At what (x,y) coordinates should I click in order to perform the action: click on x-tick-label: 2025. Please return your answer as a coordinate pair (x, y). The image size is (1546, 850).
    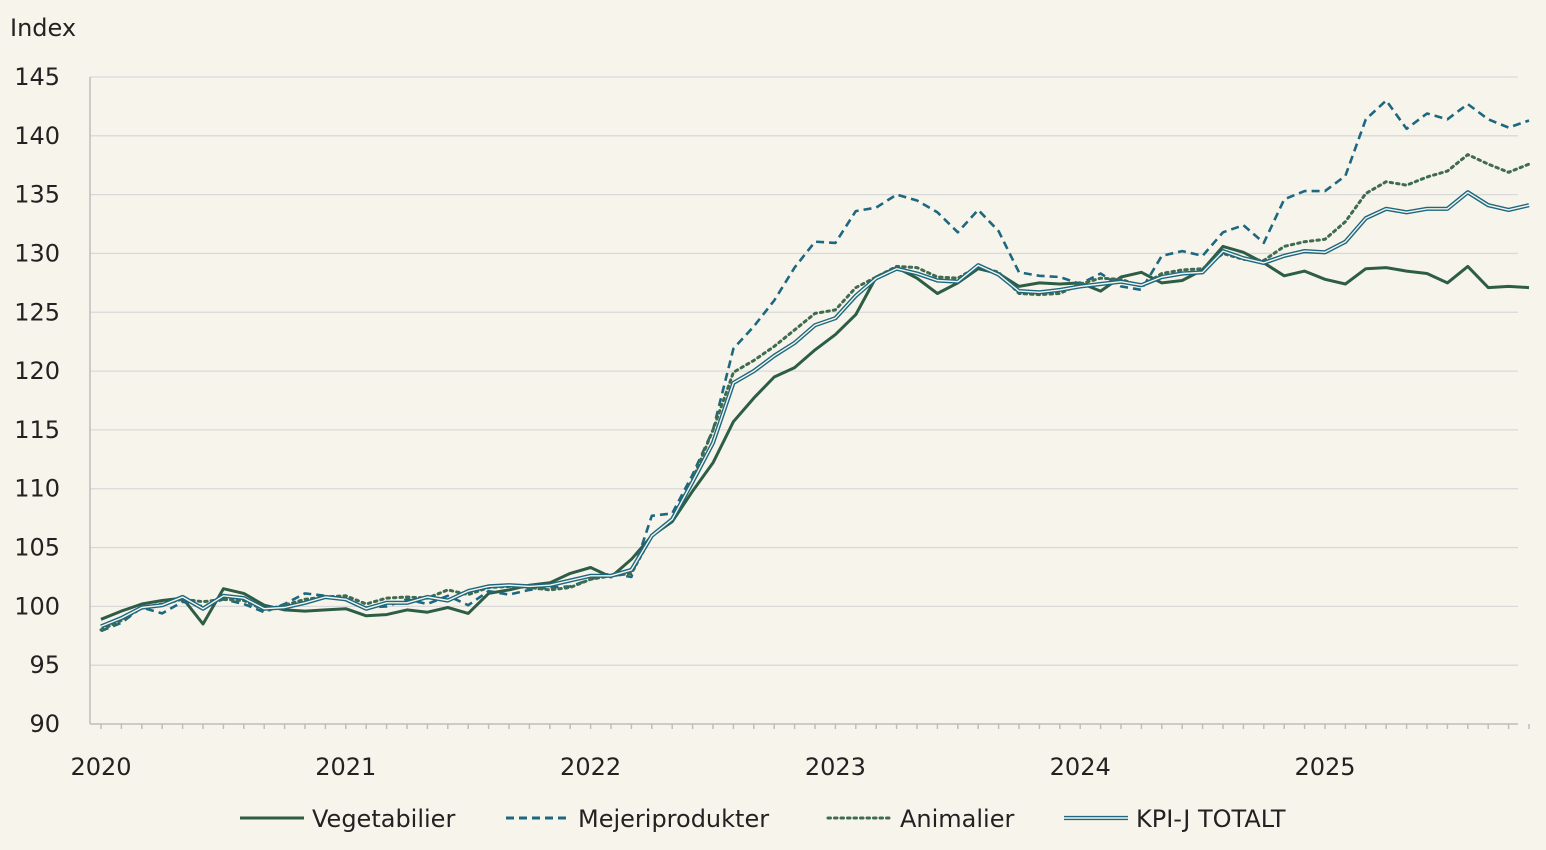
    Looking at the image, I should click on (1324, 767).